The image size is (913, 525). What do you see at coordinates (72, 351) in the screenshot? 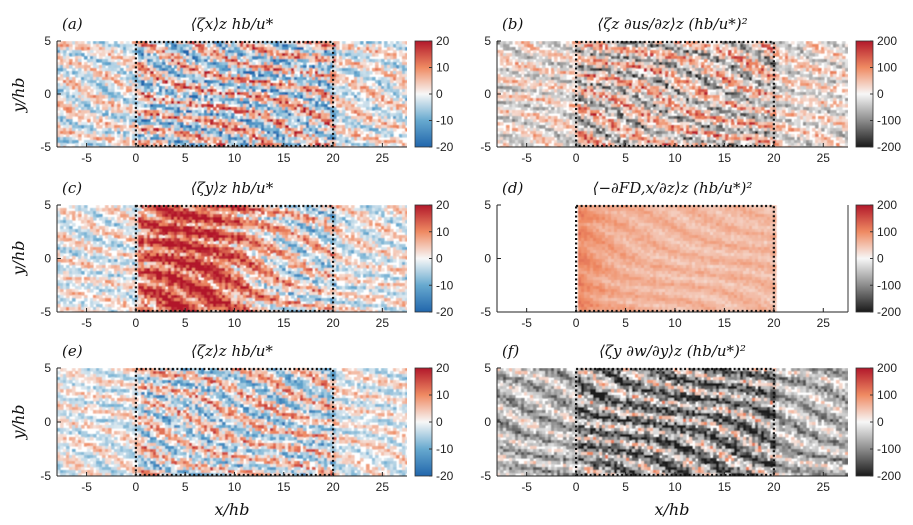
I see `panel-label: (e)` at bounding box center [72, 351].